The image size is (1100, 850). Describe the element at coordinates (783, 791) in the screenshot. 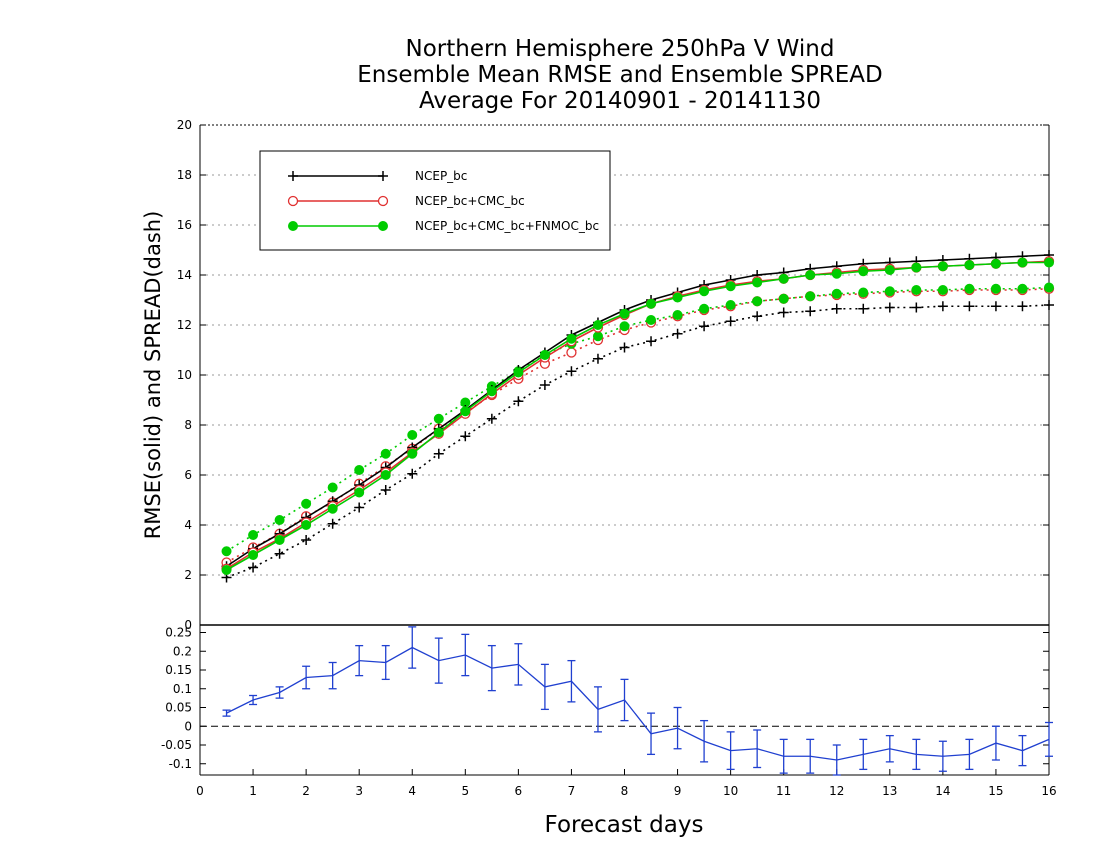

I see `x-tick-label: 11` at that location.